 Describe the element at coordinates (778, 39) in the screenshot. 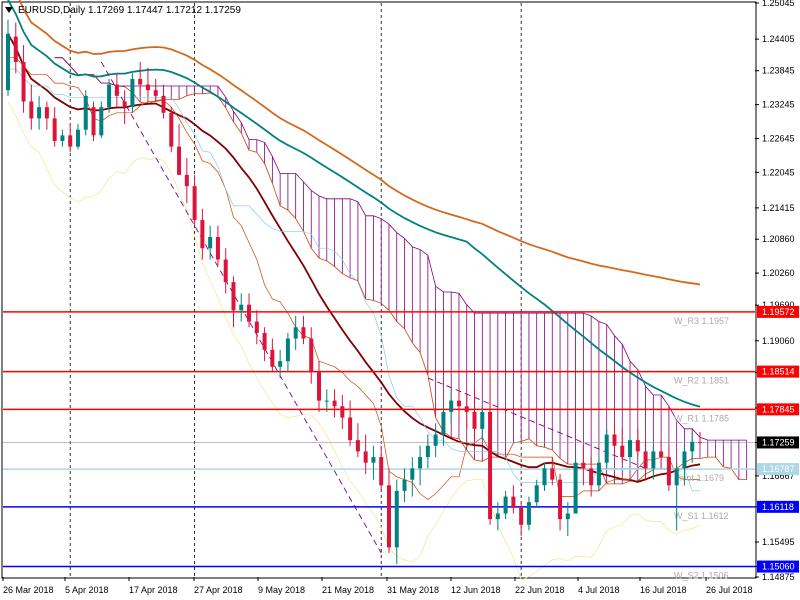

I see `y-tick-label: 1.24405` at that location.